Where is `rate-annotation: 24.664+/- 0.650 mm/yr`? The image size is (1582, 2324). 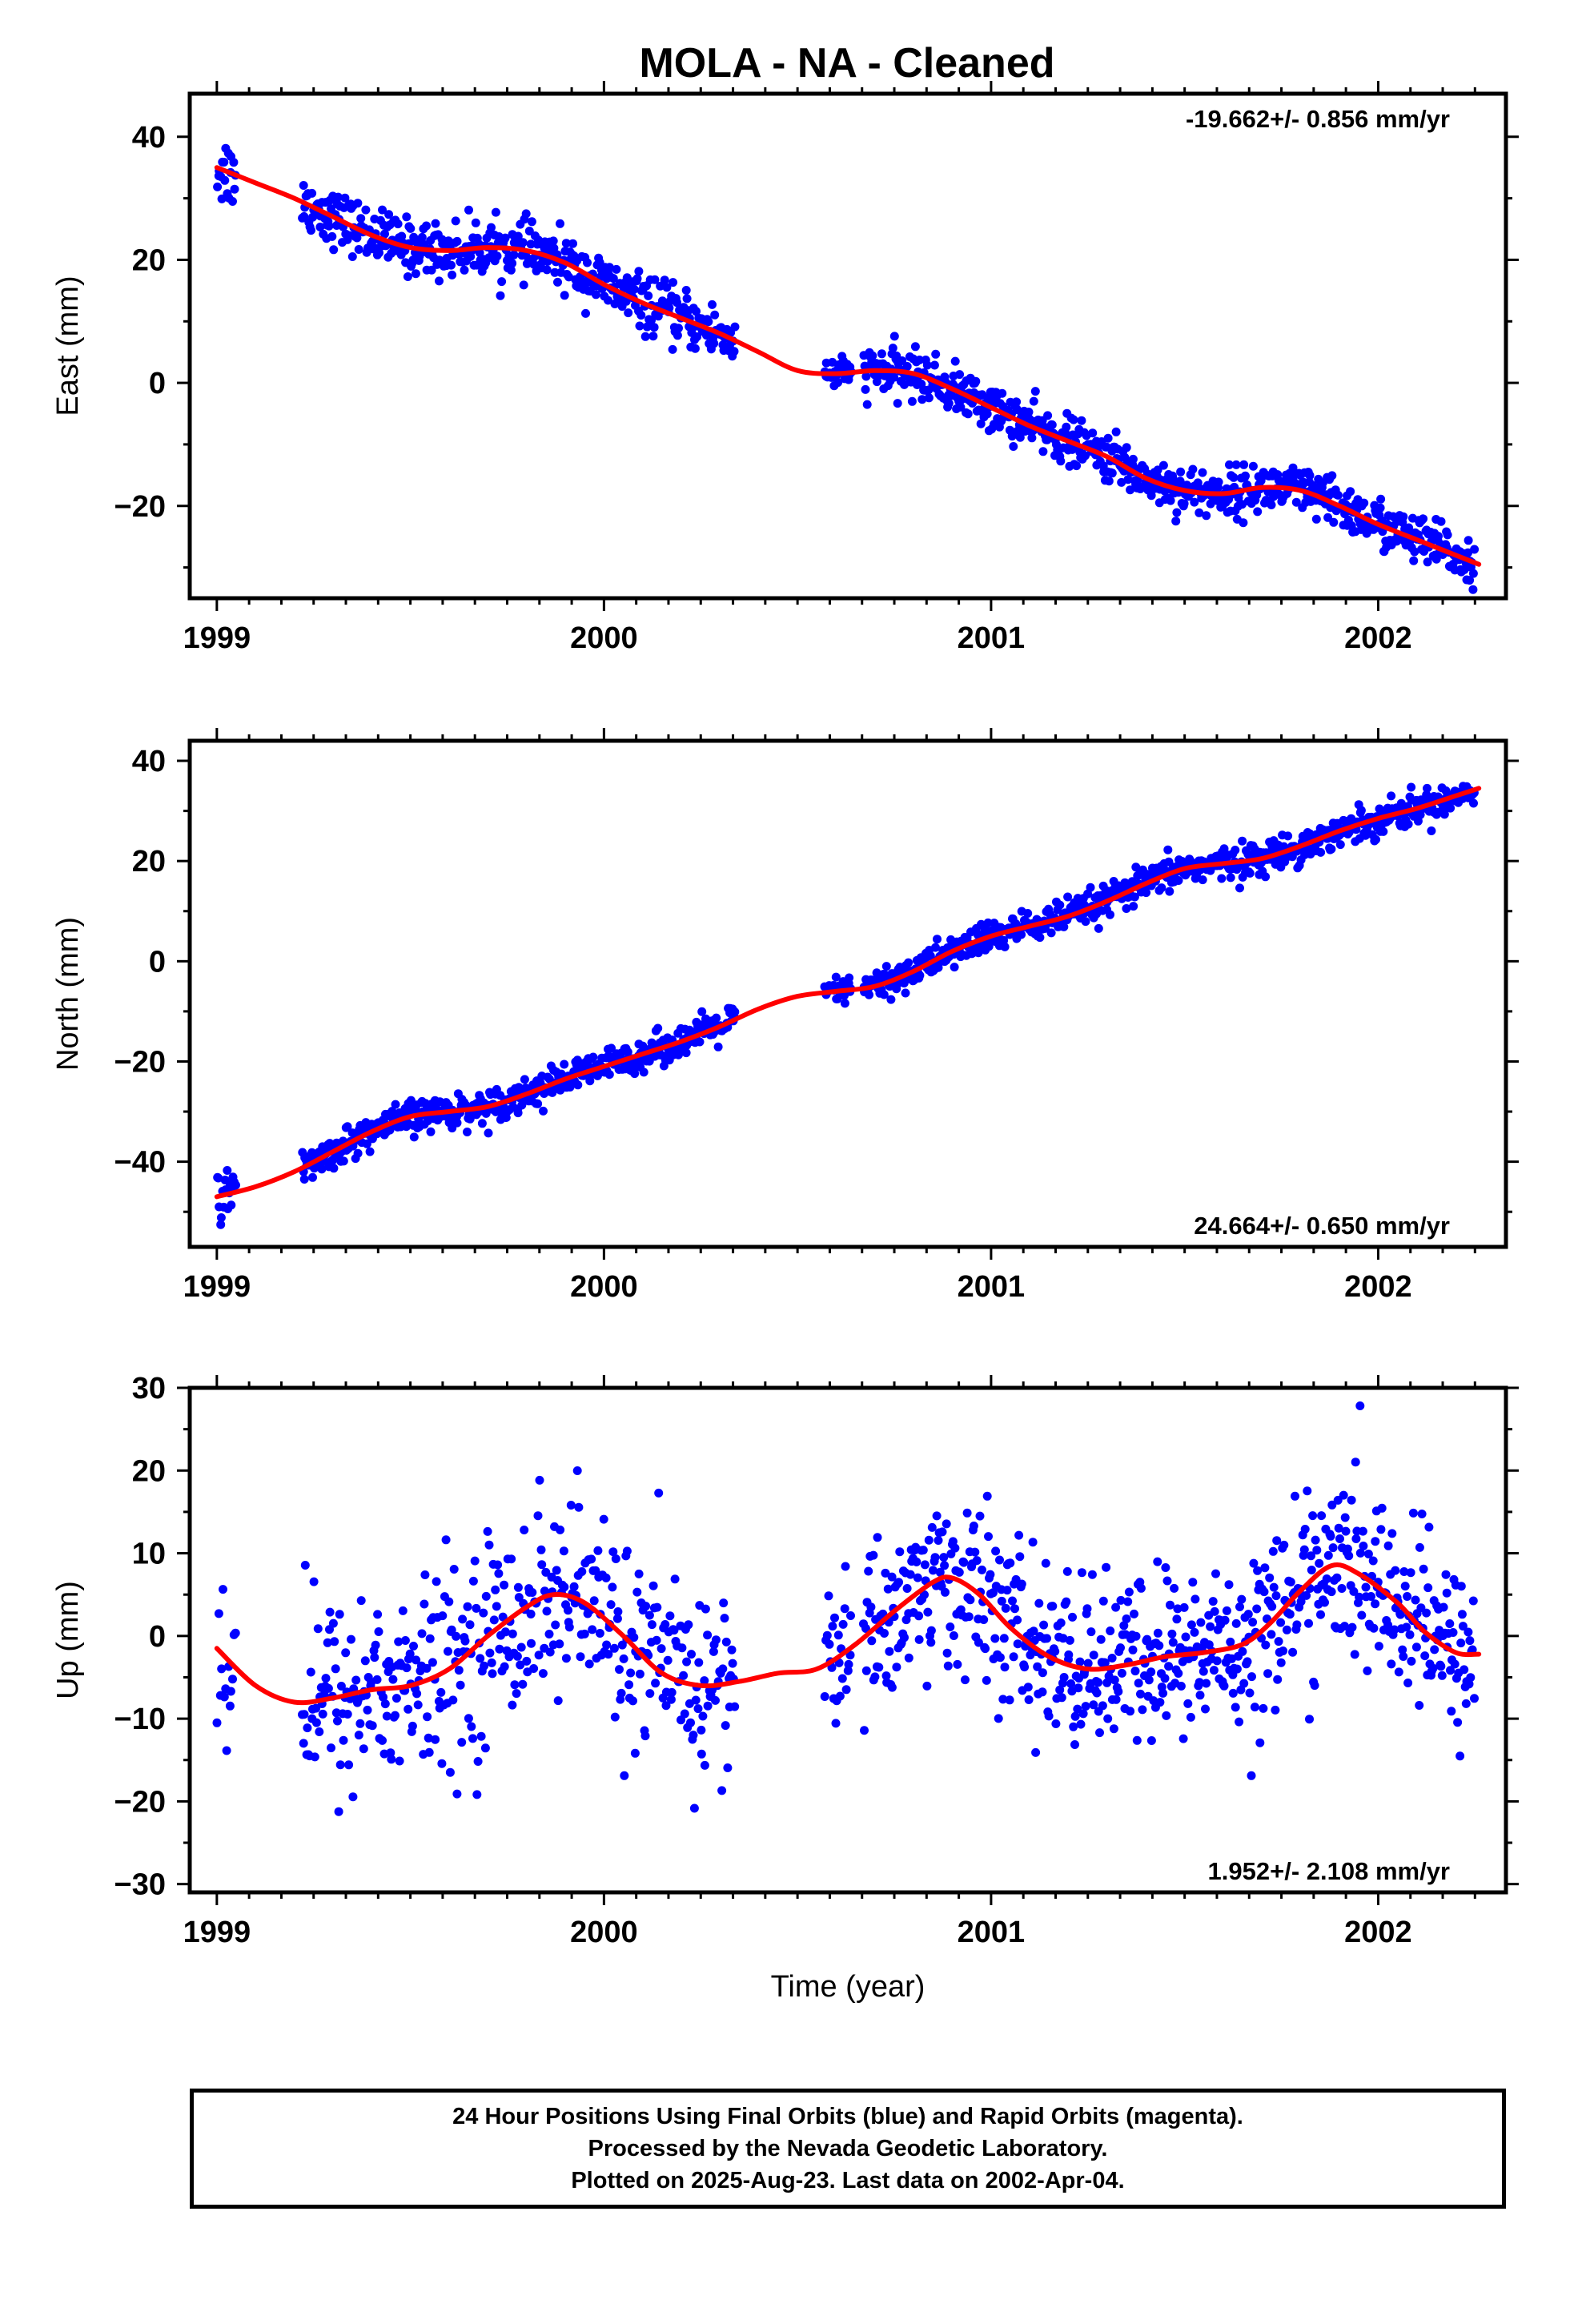 rate-annotation: 24.664+/- 0.650 mm/yr is located at coordinates (1322, 1226).